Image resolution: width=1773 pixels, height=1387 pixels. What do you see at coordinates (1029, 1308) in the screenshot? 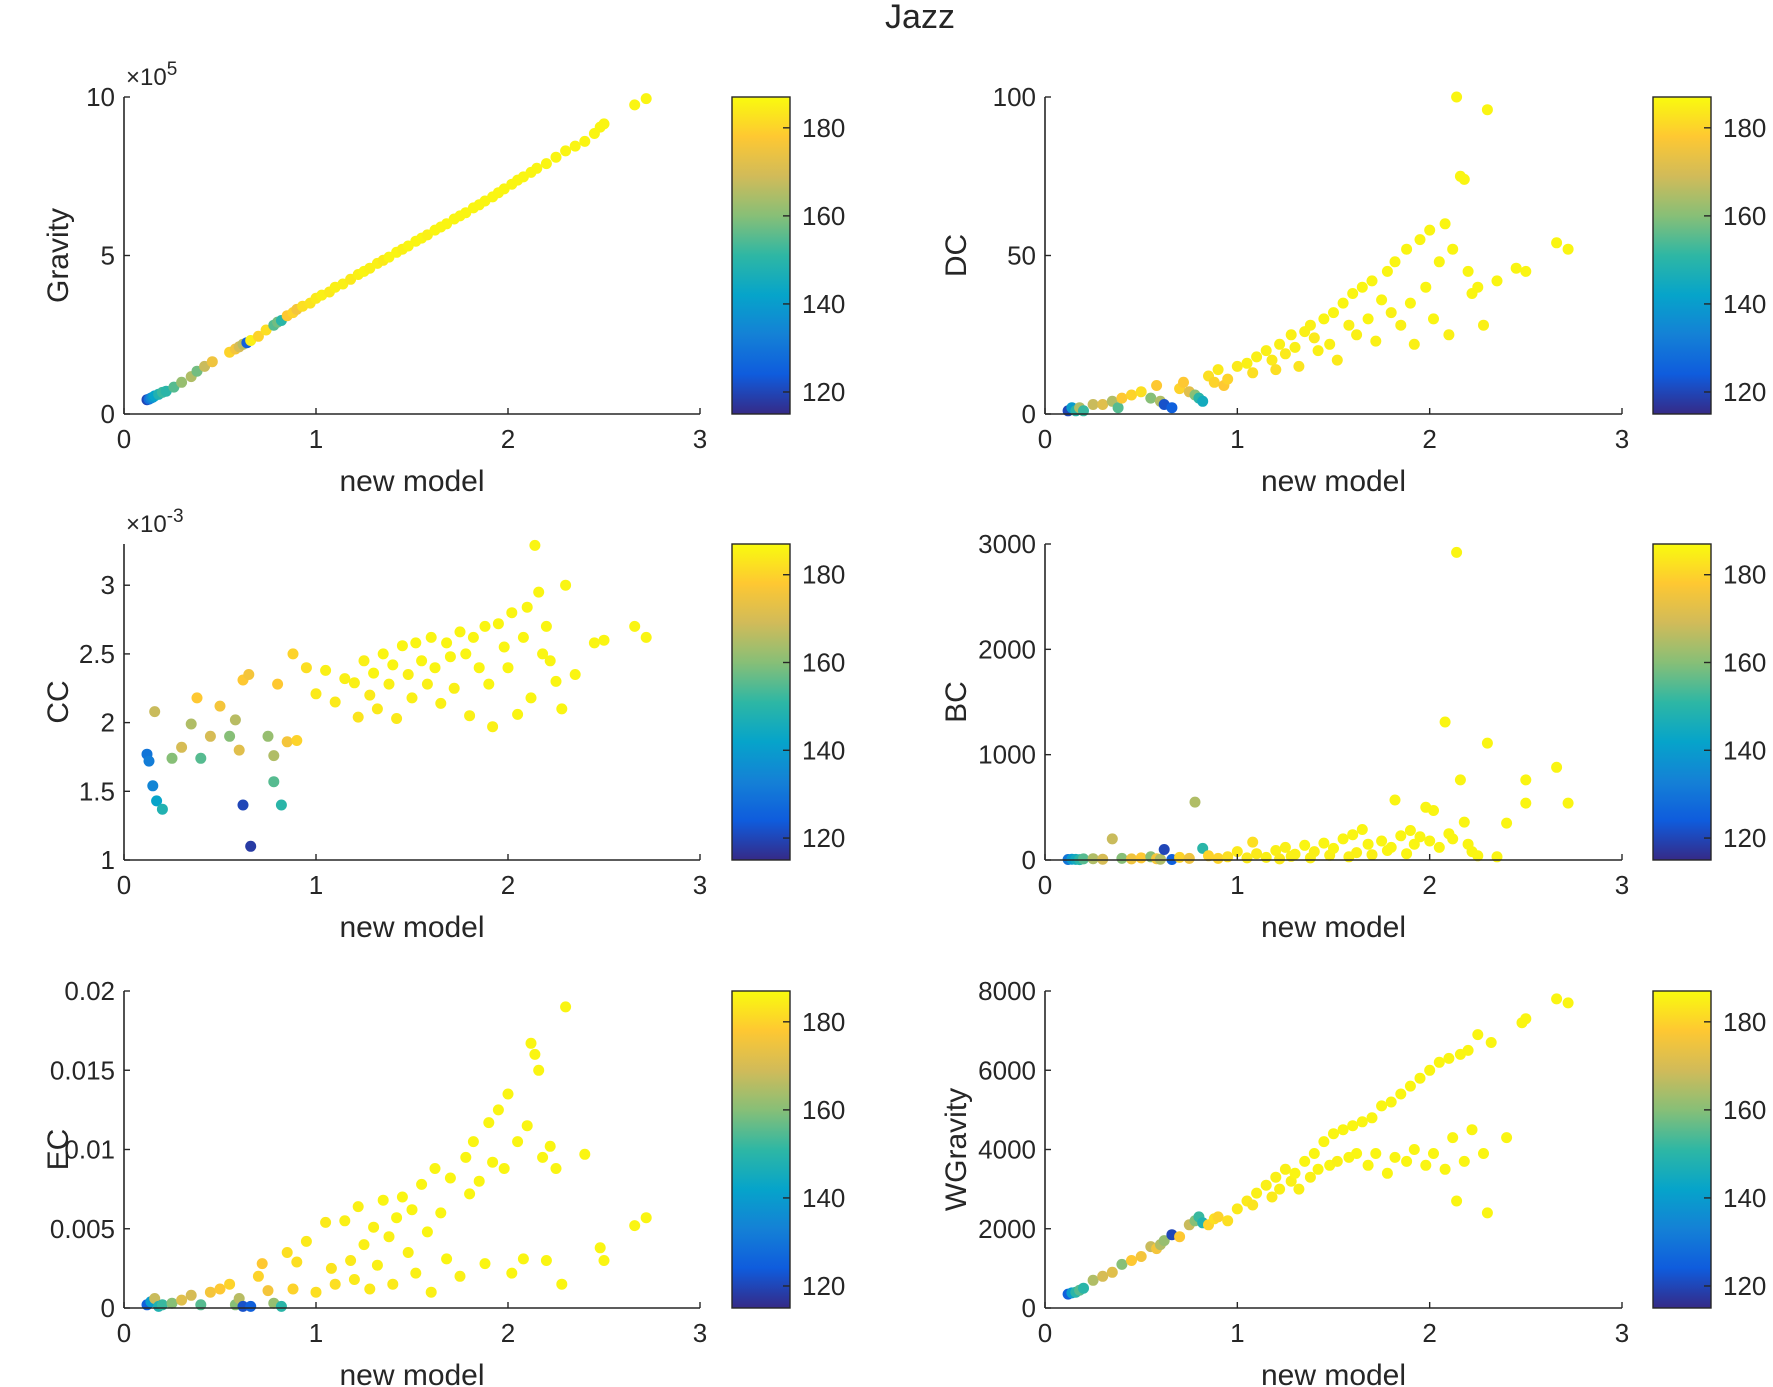
I see `y-tick-label: 0` at bounding box center [1029, 1308].